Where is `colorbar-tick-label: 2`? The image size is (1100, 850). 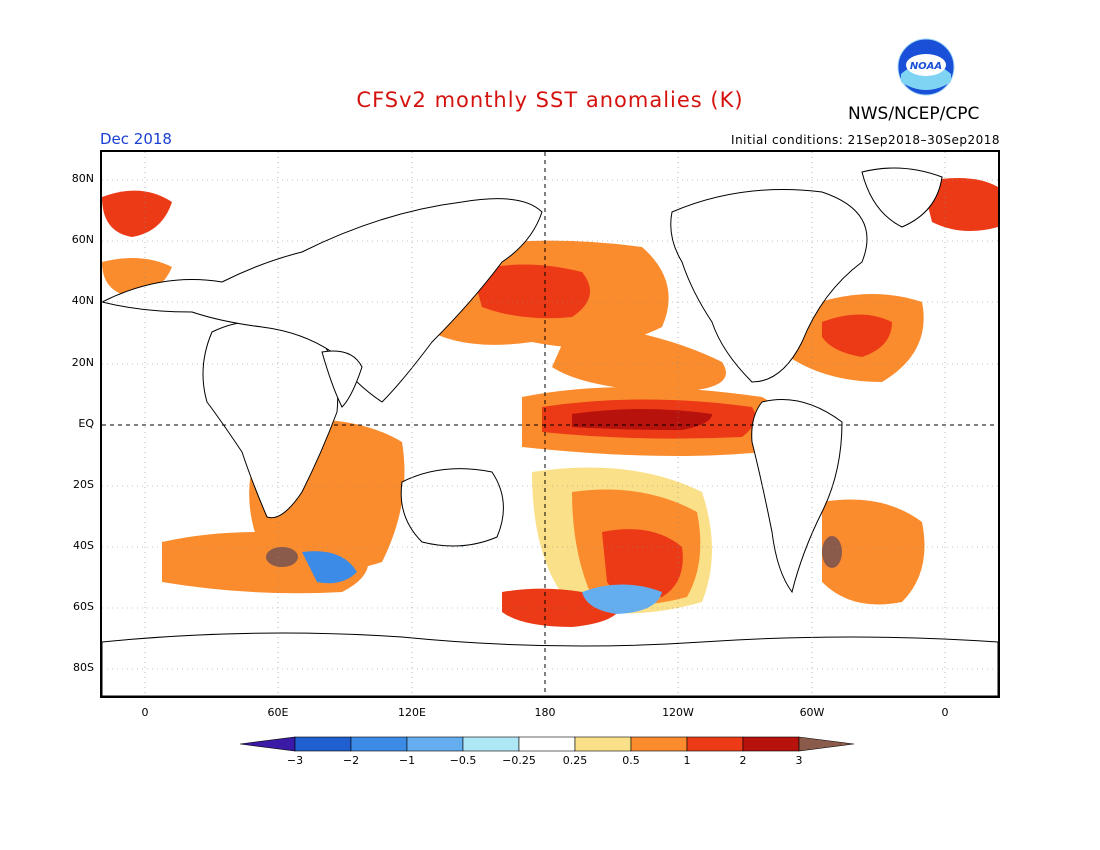
colorbar-tick-label: 2 is located at coordinates (743, 760).